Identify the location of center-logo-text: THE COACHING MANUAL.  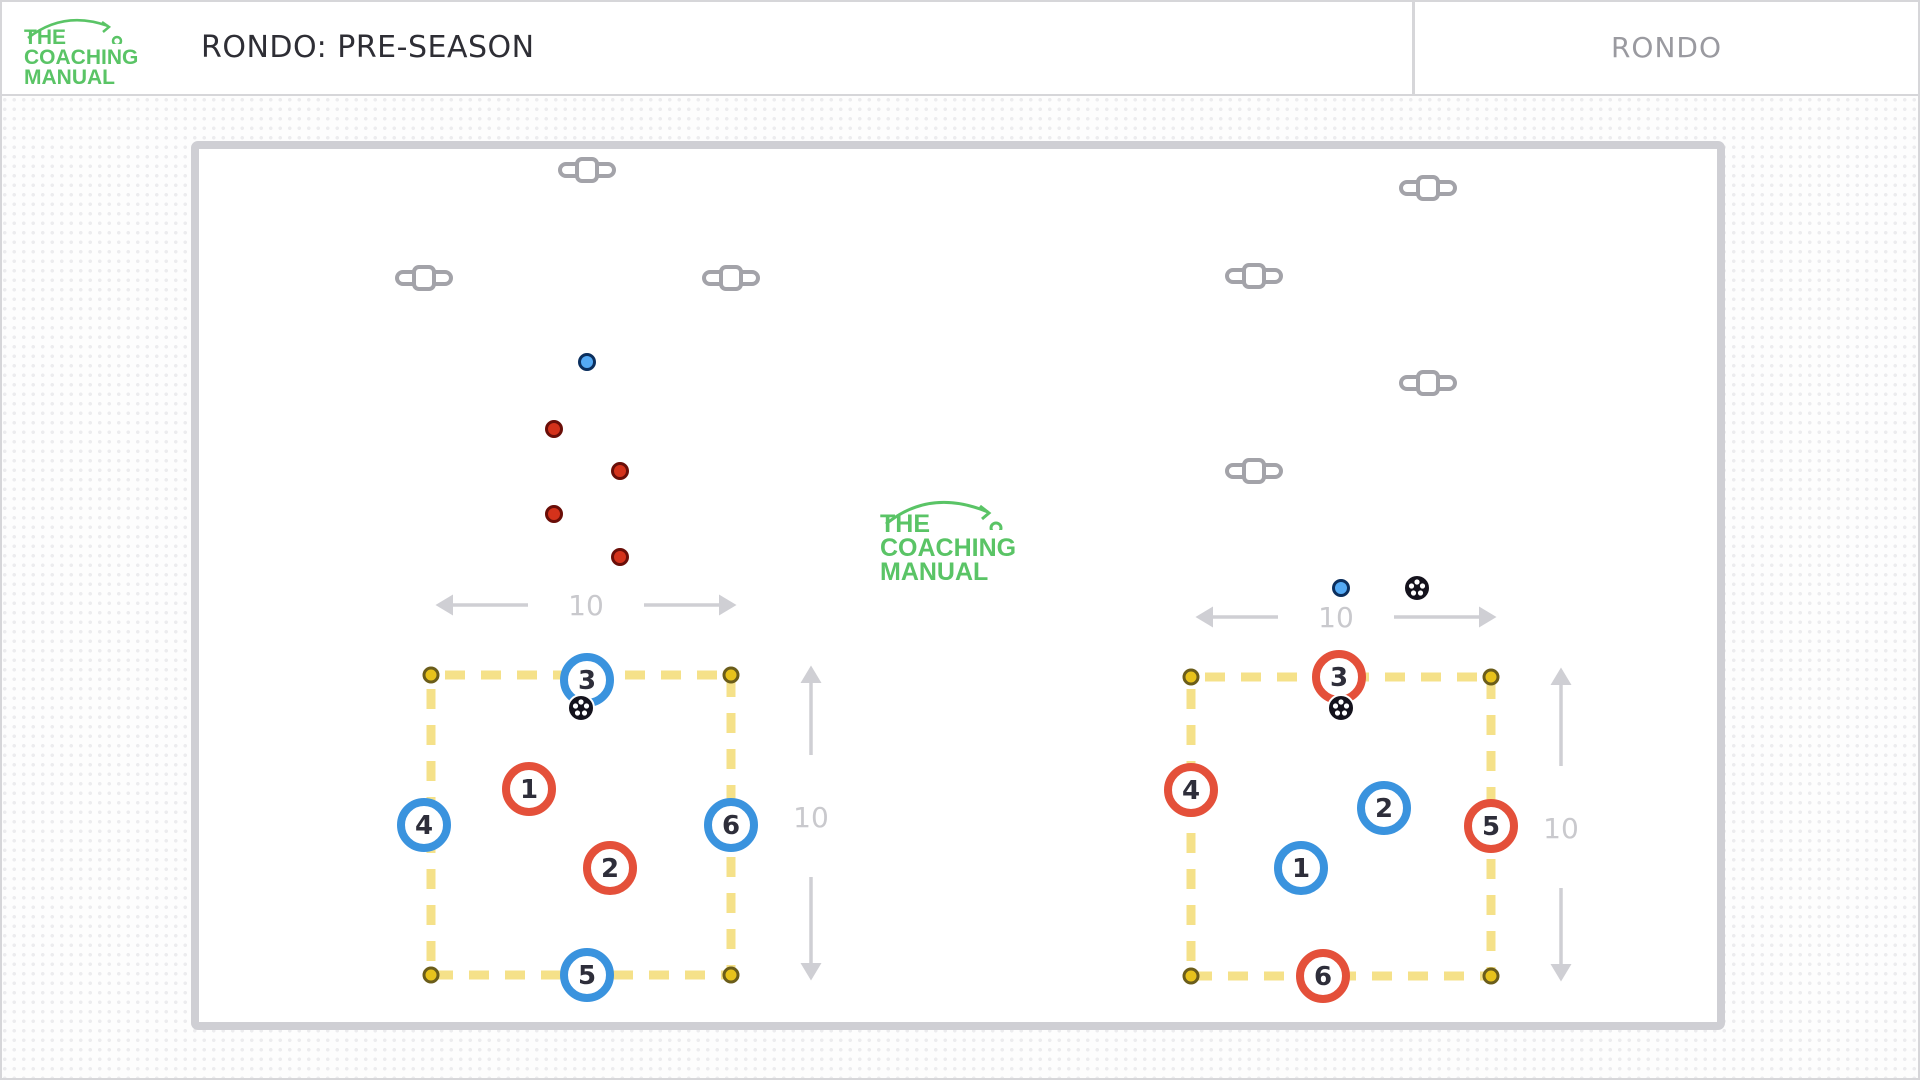
(948, 548).